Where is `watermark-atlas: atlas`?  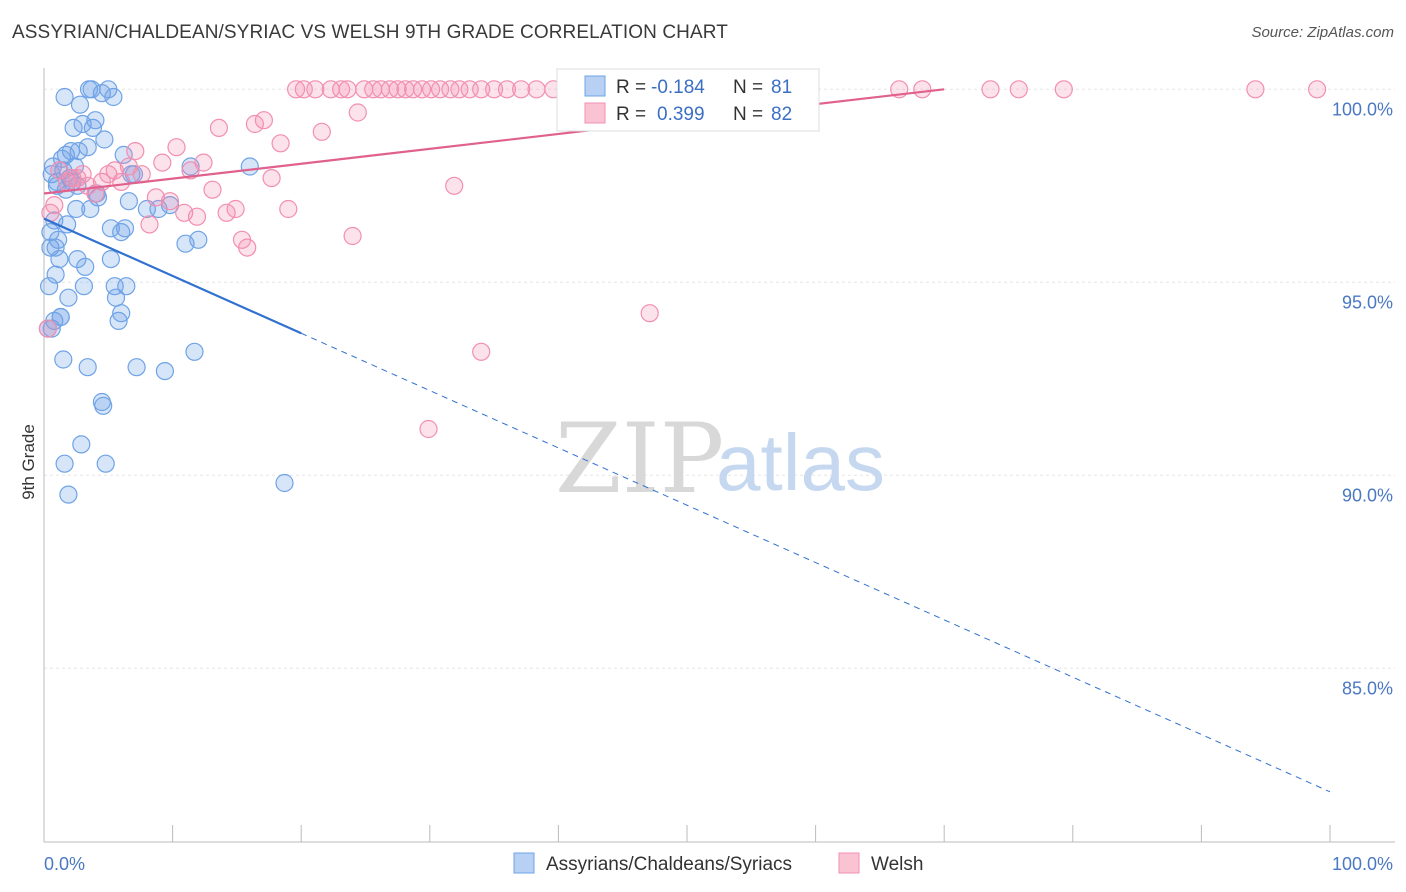
watermark-atlas: atlas is located at coordinates (800, 462).